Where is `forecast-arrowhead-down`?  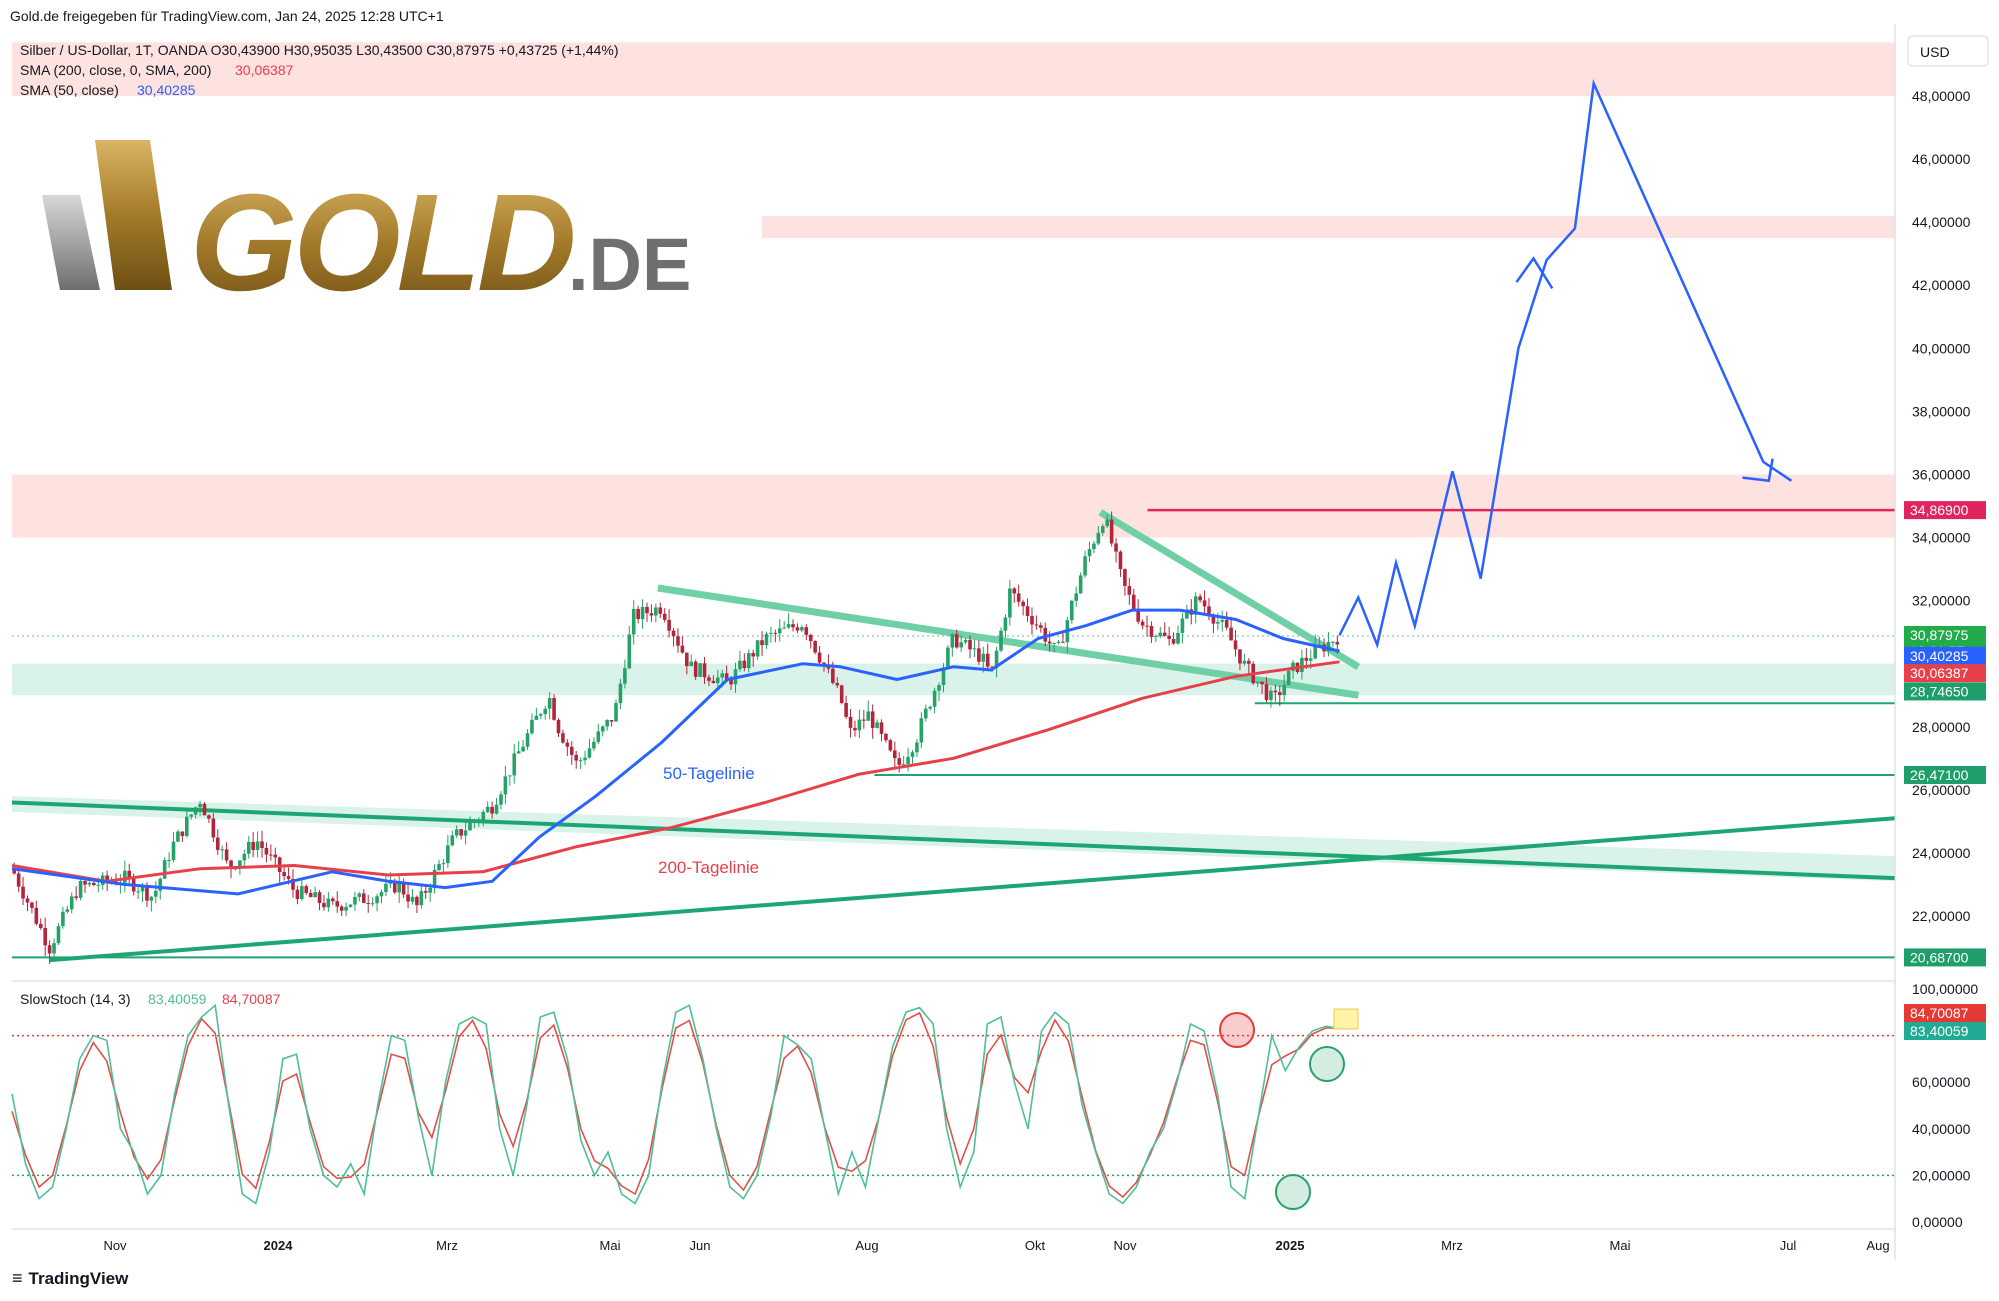 forecast-arrowhead-down is located at coordinates (1758, 470).